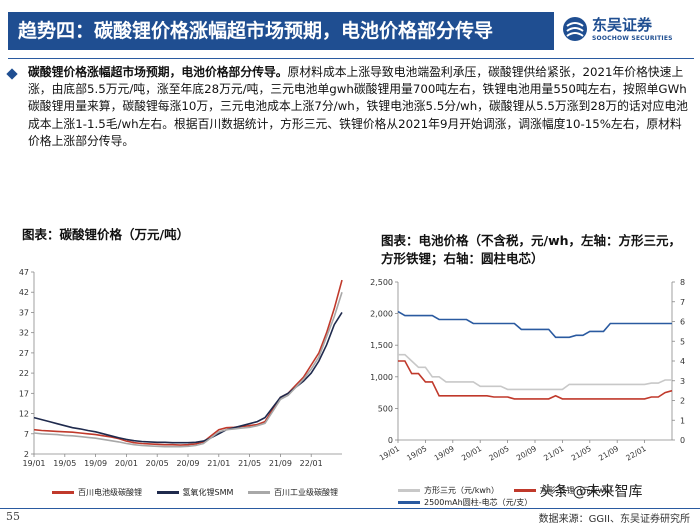 The width and height of the screenshot is (700, 525). I want to click on legend-label: 方形-铁锂（元/kwh）, so click(578, 490).